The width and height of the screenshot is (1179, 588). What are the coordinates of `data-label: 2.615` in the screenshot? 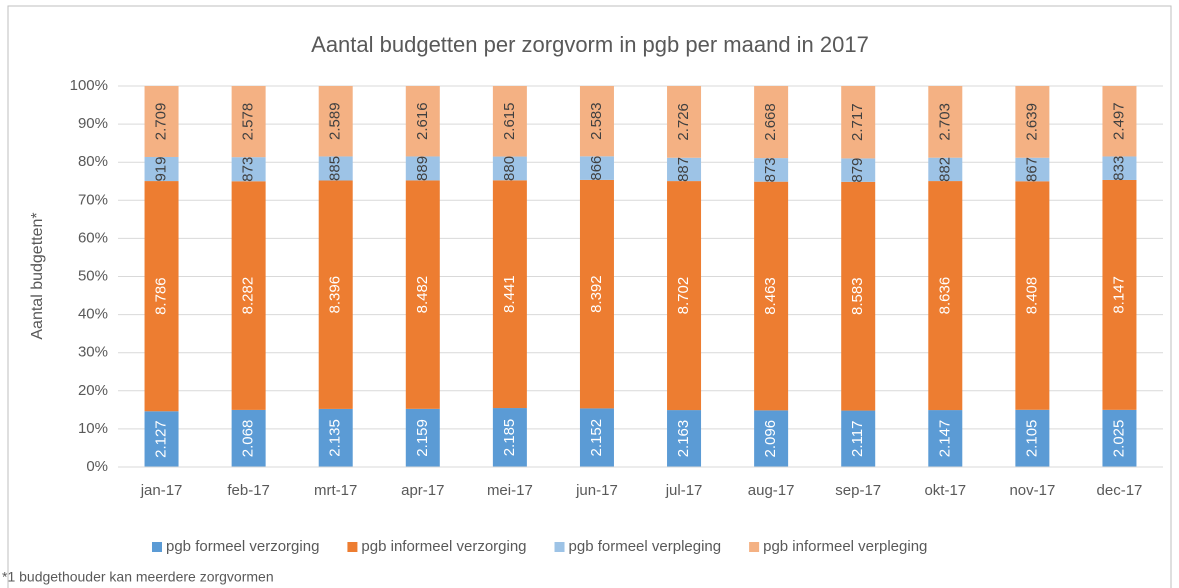 It's located at (509, 122).